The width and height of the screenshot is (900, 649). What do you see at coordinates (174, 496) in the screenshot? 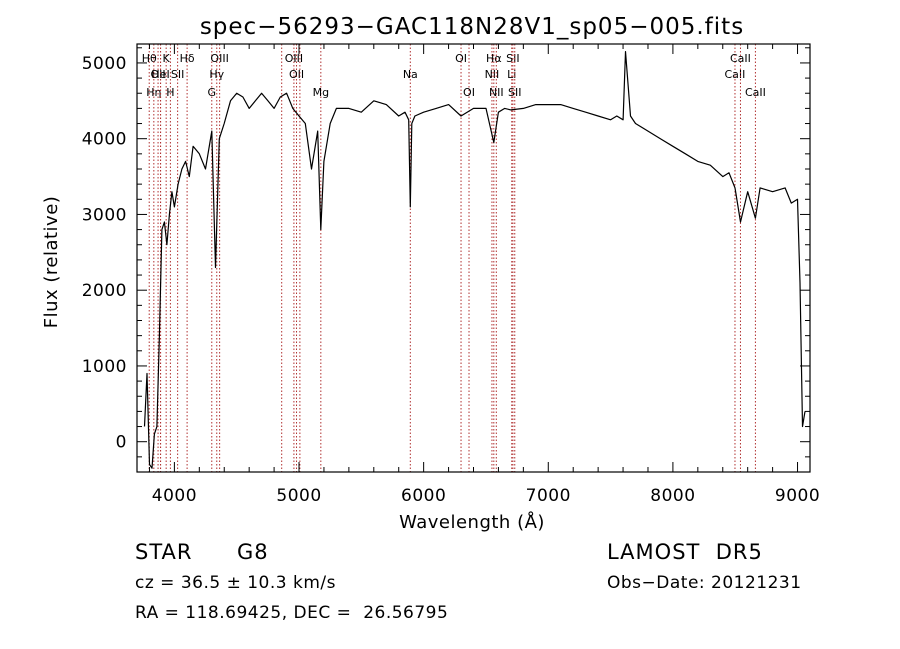
I see `x-tick-label: 4000` at bounding box center [174, 496].